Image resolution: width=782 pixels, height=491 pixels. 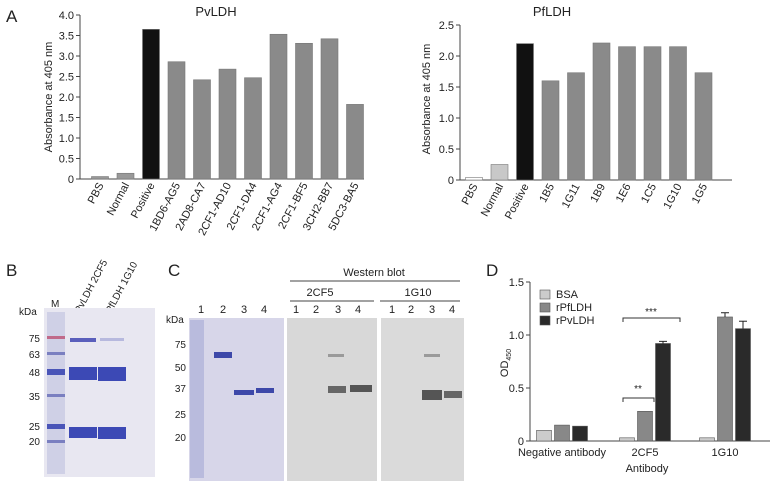 What do you see at coordinates (651, 319) in the screenshot?
I see `significance-bracket-rpvldh` at bounding box center [651, 319].